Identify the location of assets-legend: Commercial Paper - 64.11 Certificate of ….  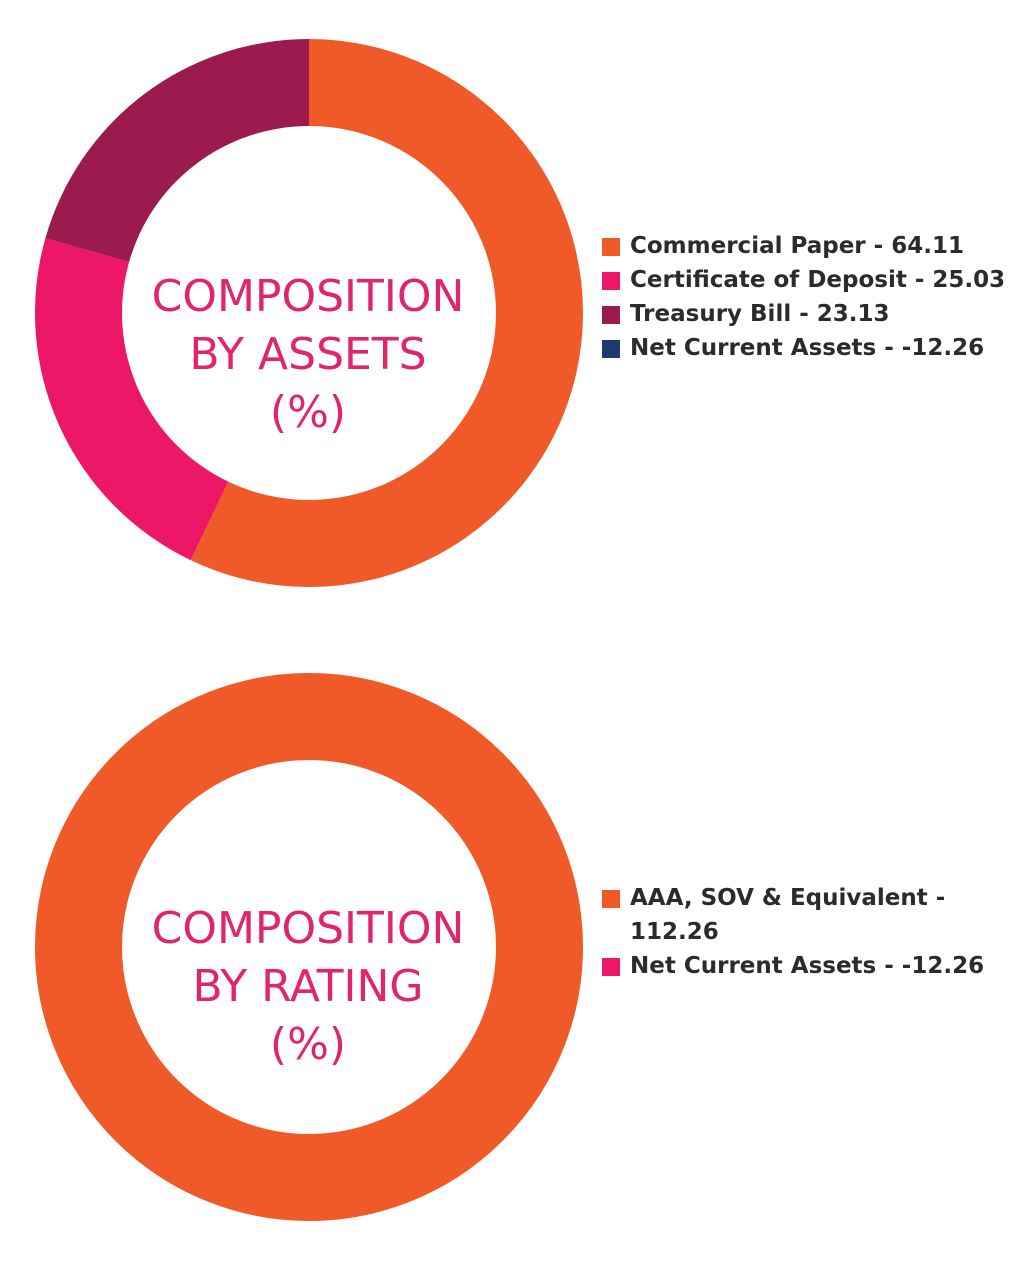
(812, 297).